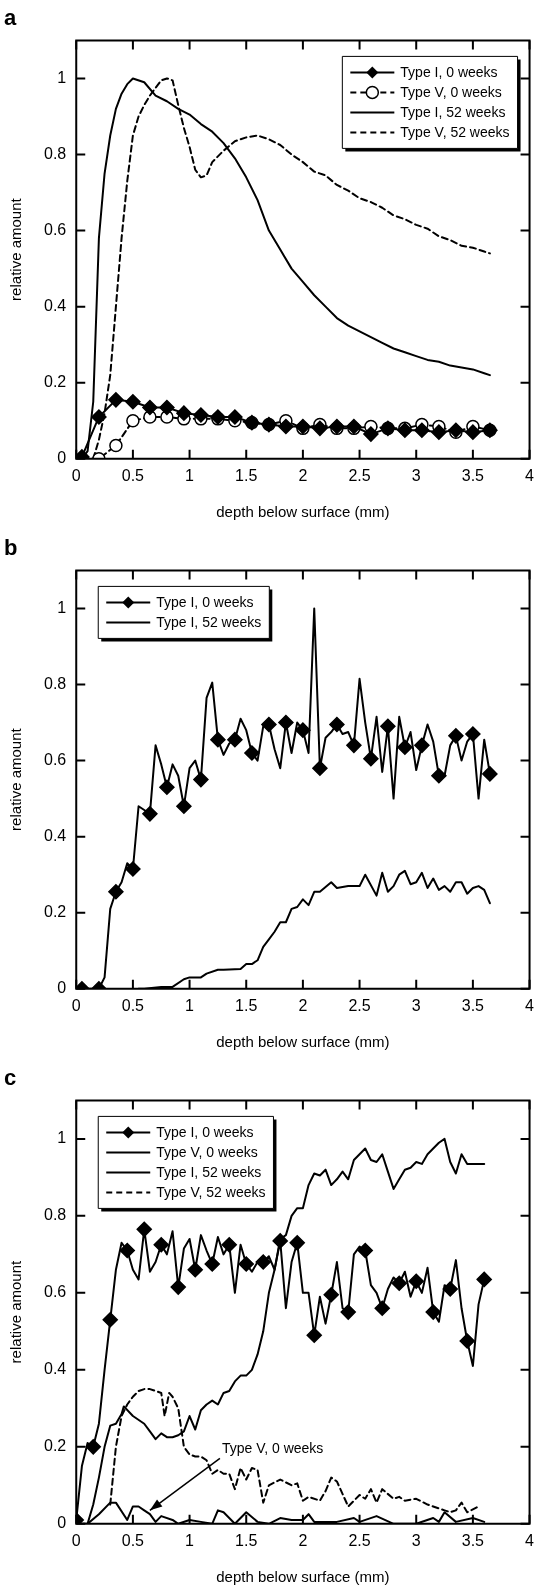 The image size is (542, 1595). I want to click on annotation: Type V, 0 weeks, so click(272, 1448).